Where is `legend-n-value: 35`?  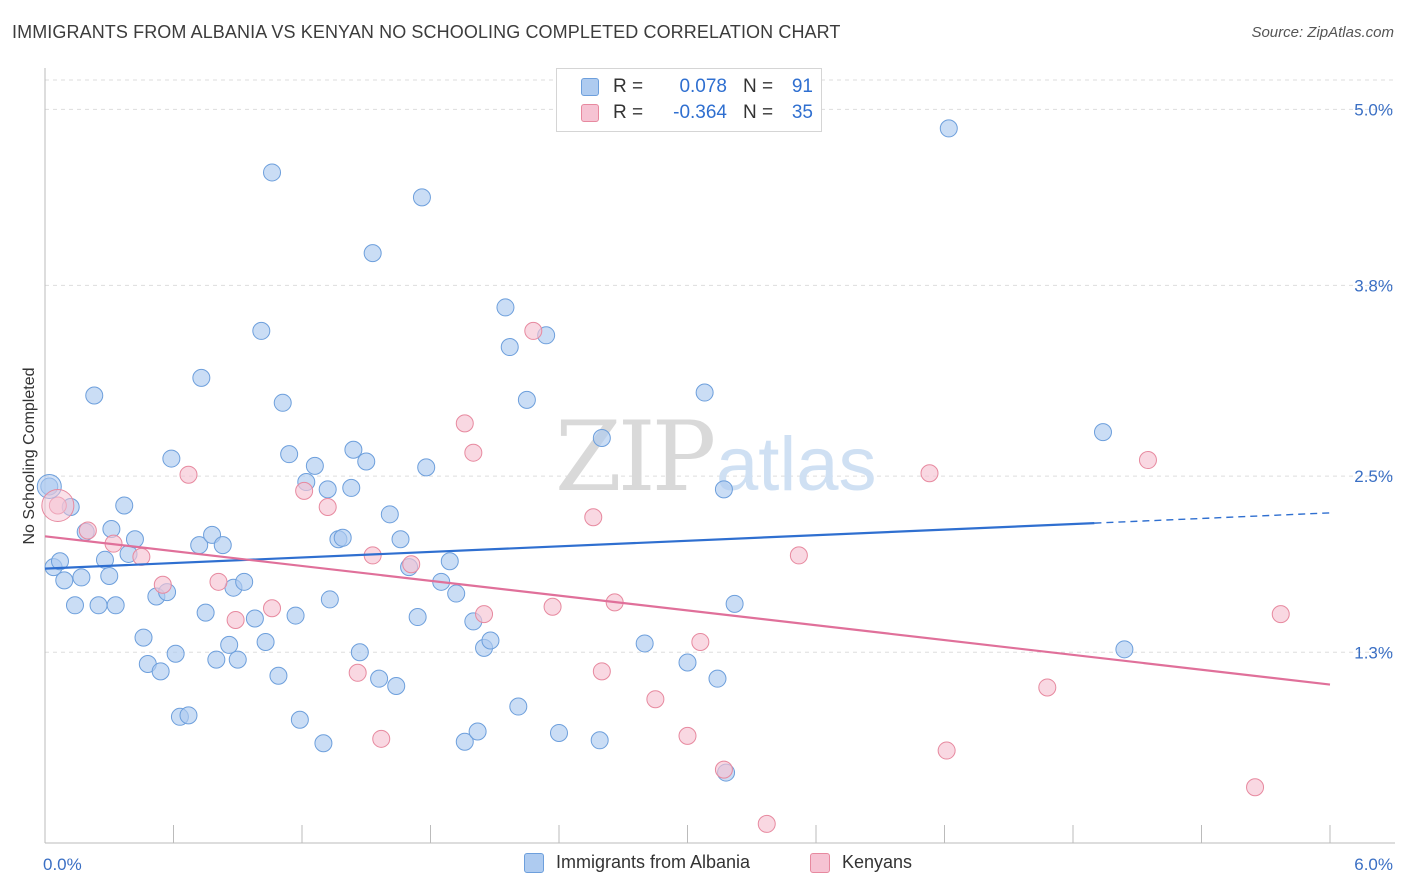 legend-n-value: 35 is located at coordinates (802, 112).